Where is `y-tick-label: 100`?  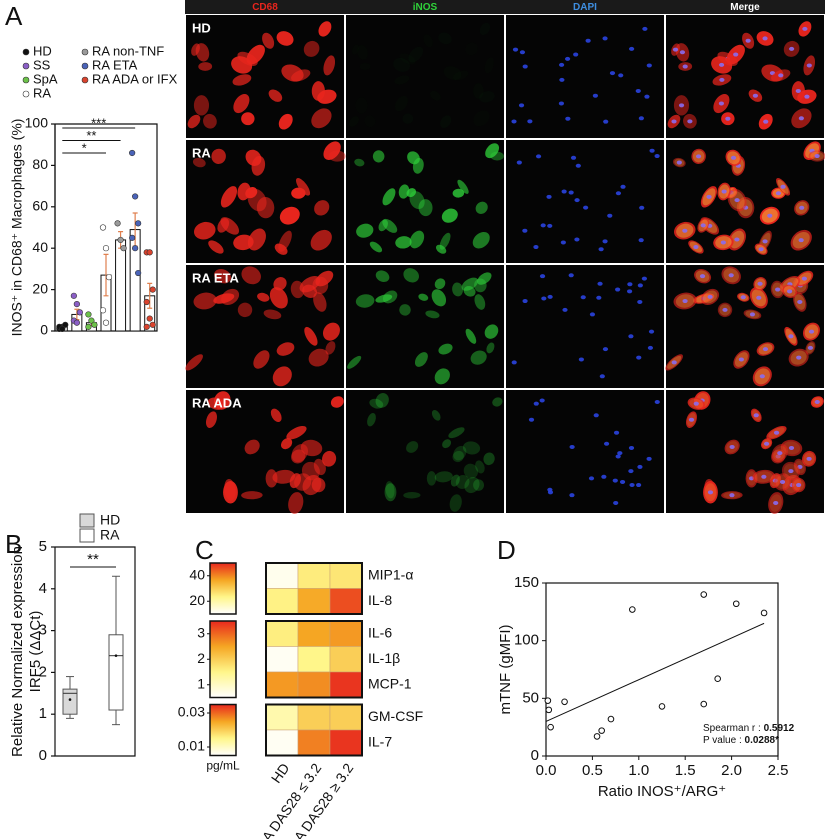
y-tick-label: 100 is located at coordinates (526, 640).